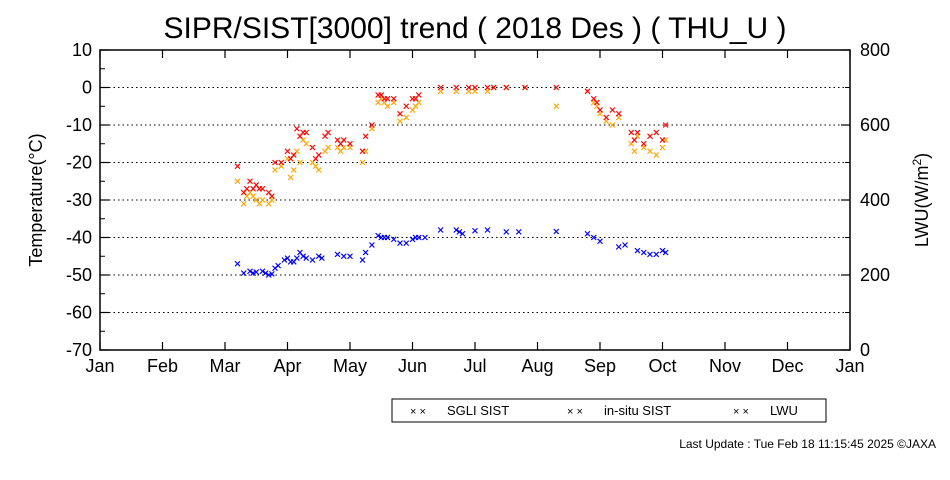  I want to click on y-right-tick-label: 600, so click(875, 125).